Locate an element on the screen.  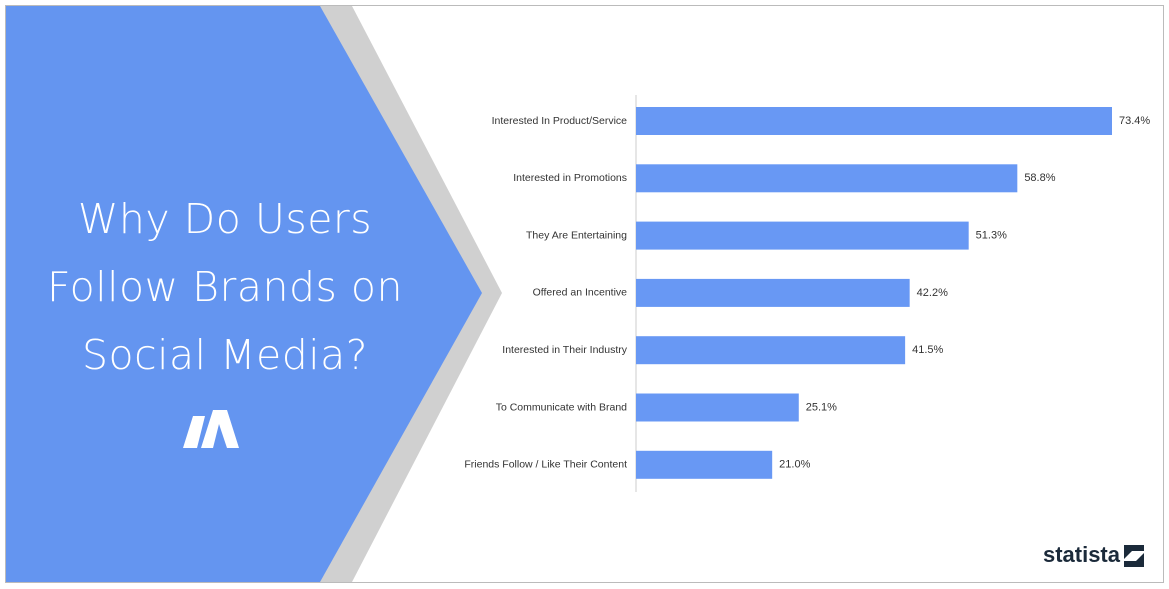
value-label: 41.5% is located at coordinates (927, 350).